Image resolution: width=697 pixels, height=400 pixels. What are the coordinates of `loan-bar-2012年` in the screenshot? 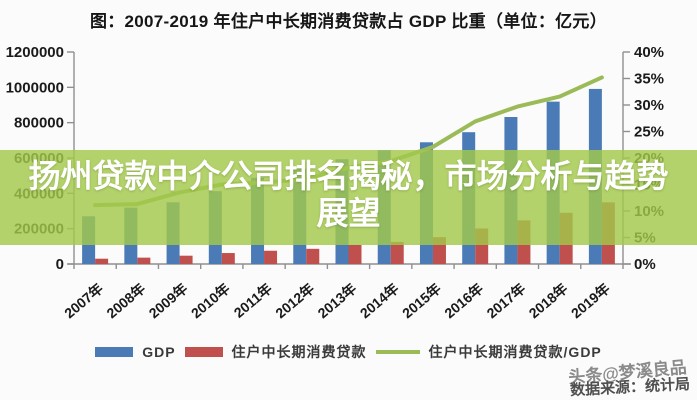 It's located at (313, 256).